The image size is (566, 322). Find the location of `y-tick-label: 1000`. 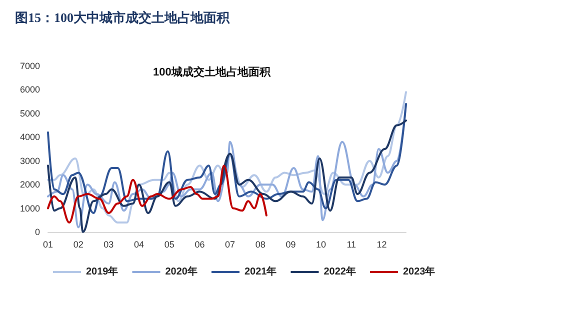

y-tick-label: 1000 is located at coordinates (30, 208).